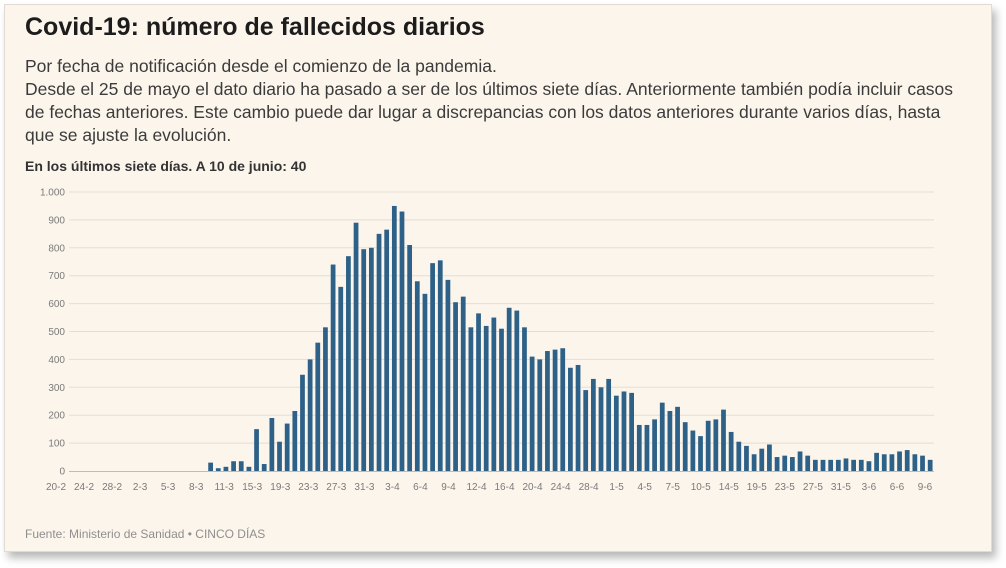  What do you see at coordinates (56, 388) in the screenshot?
I see `y-tick-label: 300` at bounding box center [56, 388].